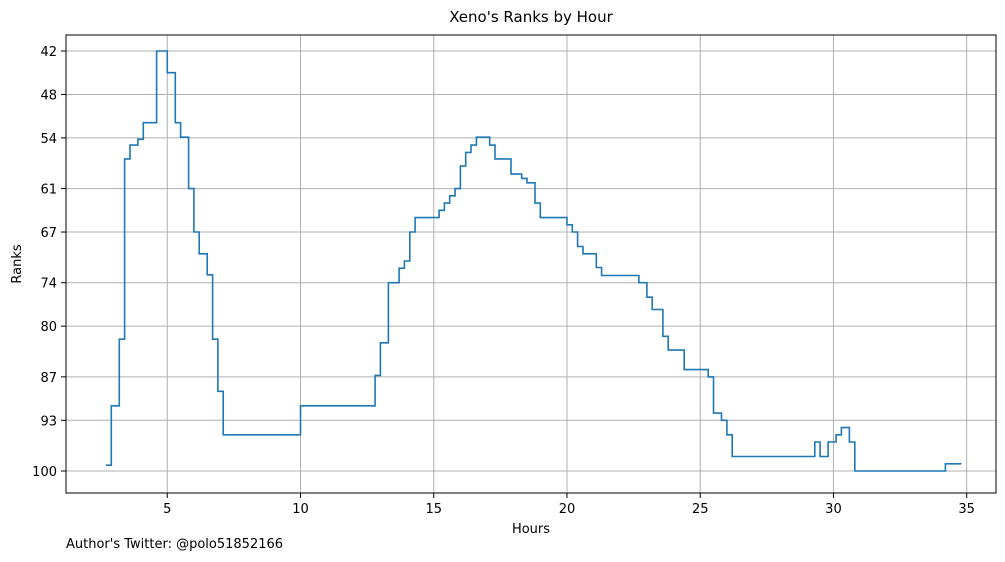 This screenshot has height=562, width=1005. Describe the element at coordinates (433, 509) in the screenshot. I see `x-tick-label: 15` at that location.